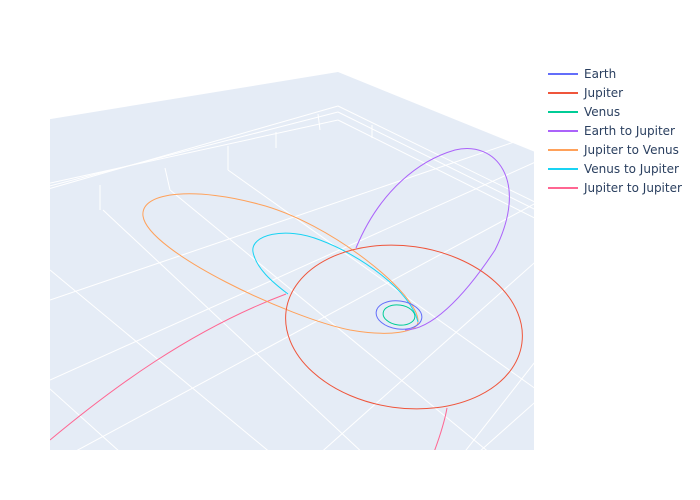  Describe the element at coordinates (631, 168) in the screenshot. I see `legend-label: Venus to Jupiter` at that location.